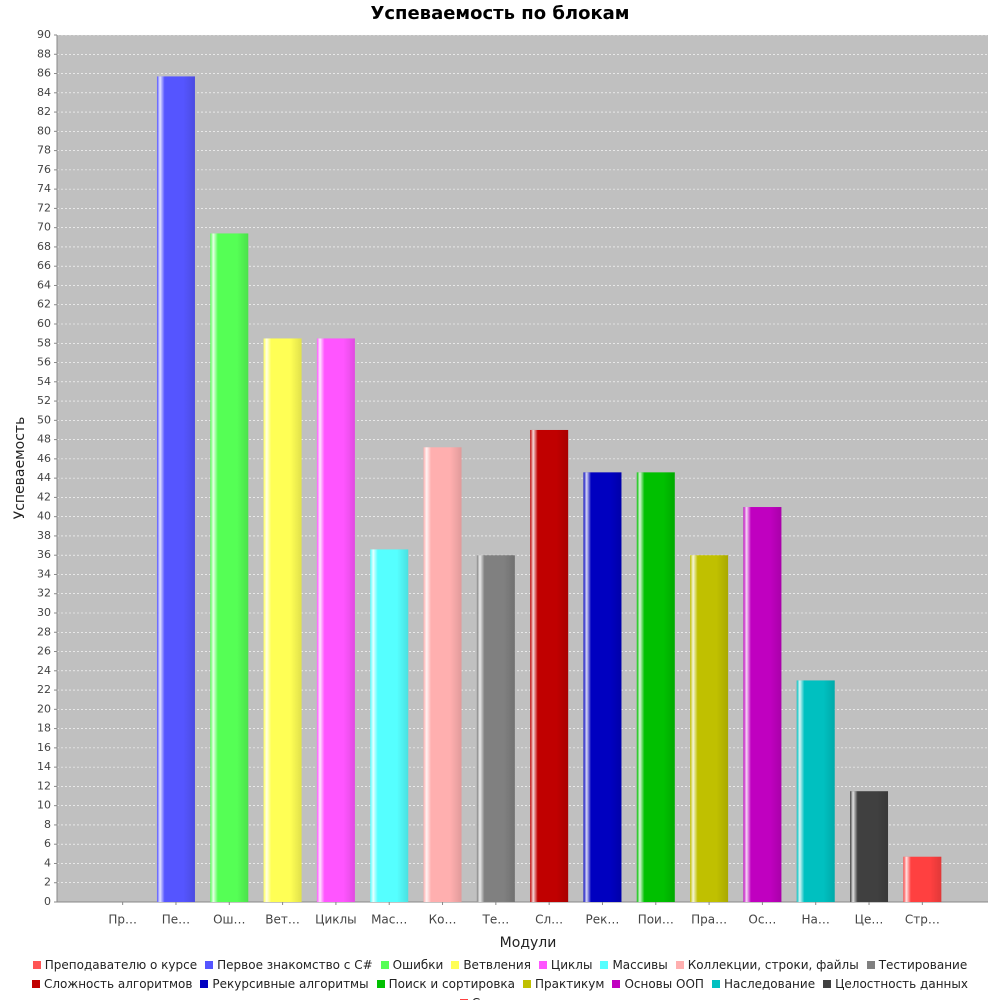 Image resolution: width=1000 pixels, height=1000 pixels. I want to click on y-tick-label: 78, so click(44, 150).